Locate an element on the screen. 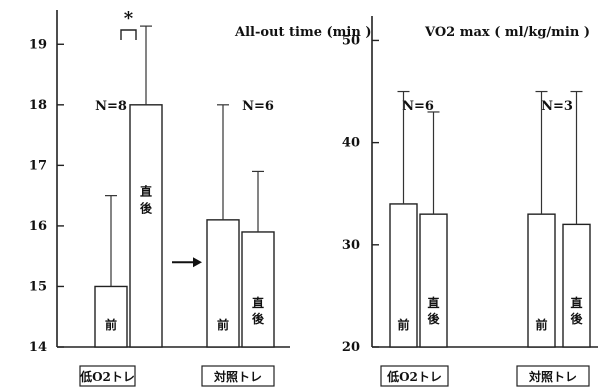  y-tick-label: 20 is located at coordinates (351, 347).